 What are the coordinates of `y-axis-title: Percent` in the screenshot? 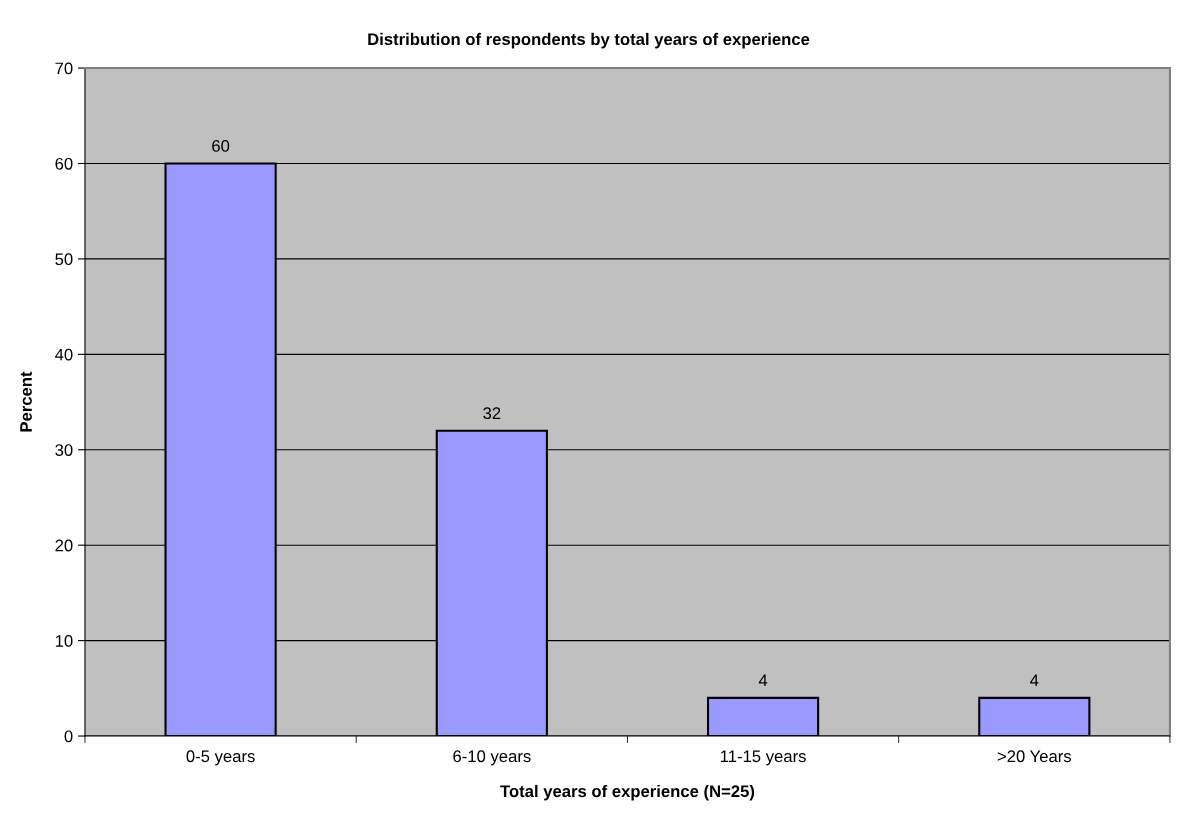 It's located at (26, 401).